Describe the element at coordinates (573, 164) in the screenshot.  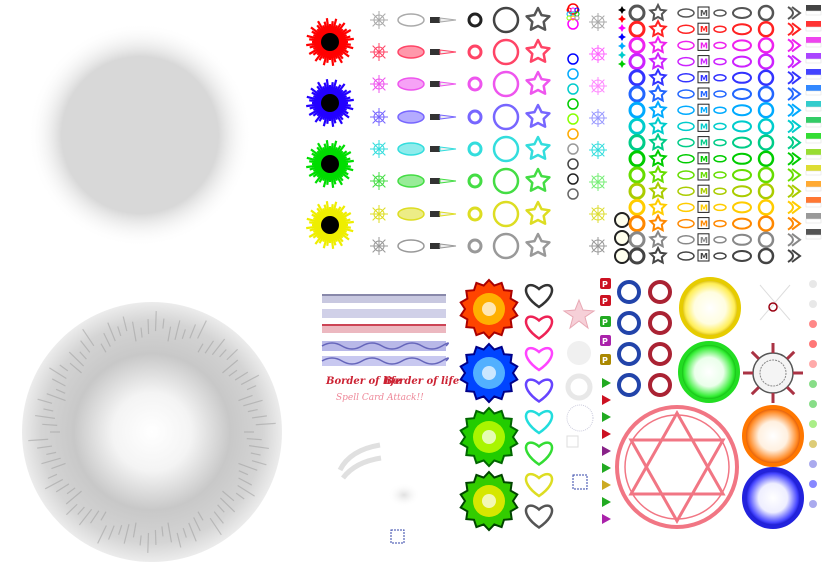
I see `mini-ring` at that location.